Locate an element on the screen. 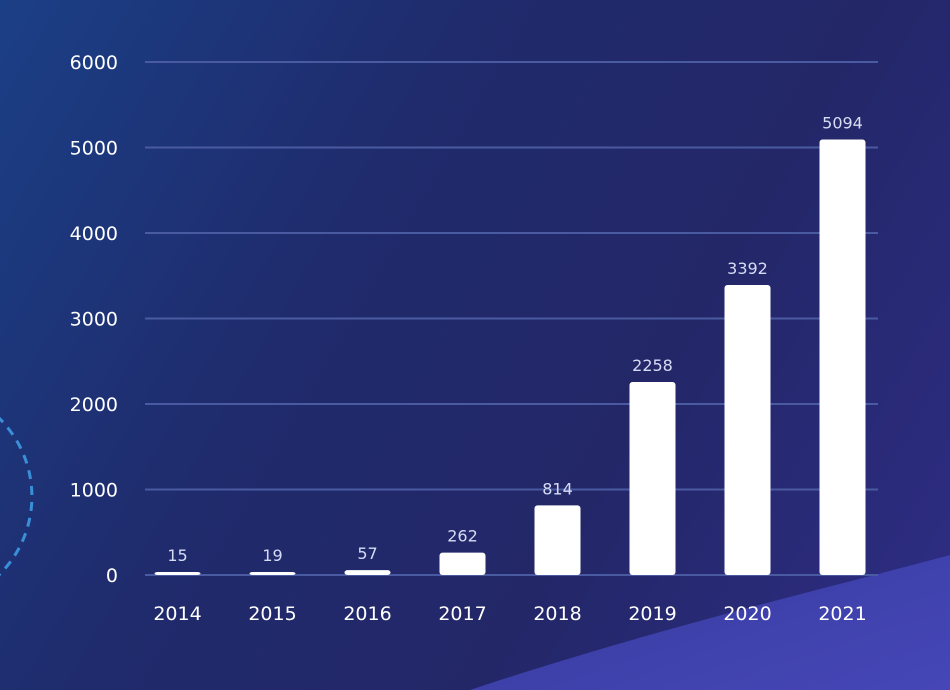 This screenshot has width=950, height=690. data-label-2015: 19 is located at coordinates (272, 555).